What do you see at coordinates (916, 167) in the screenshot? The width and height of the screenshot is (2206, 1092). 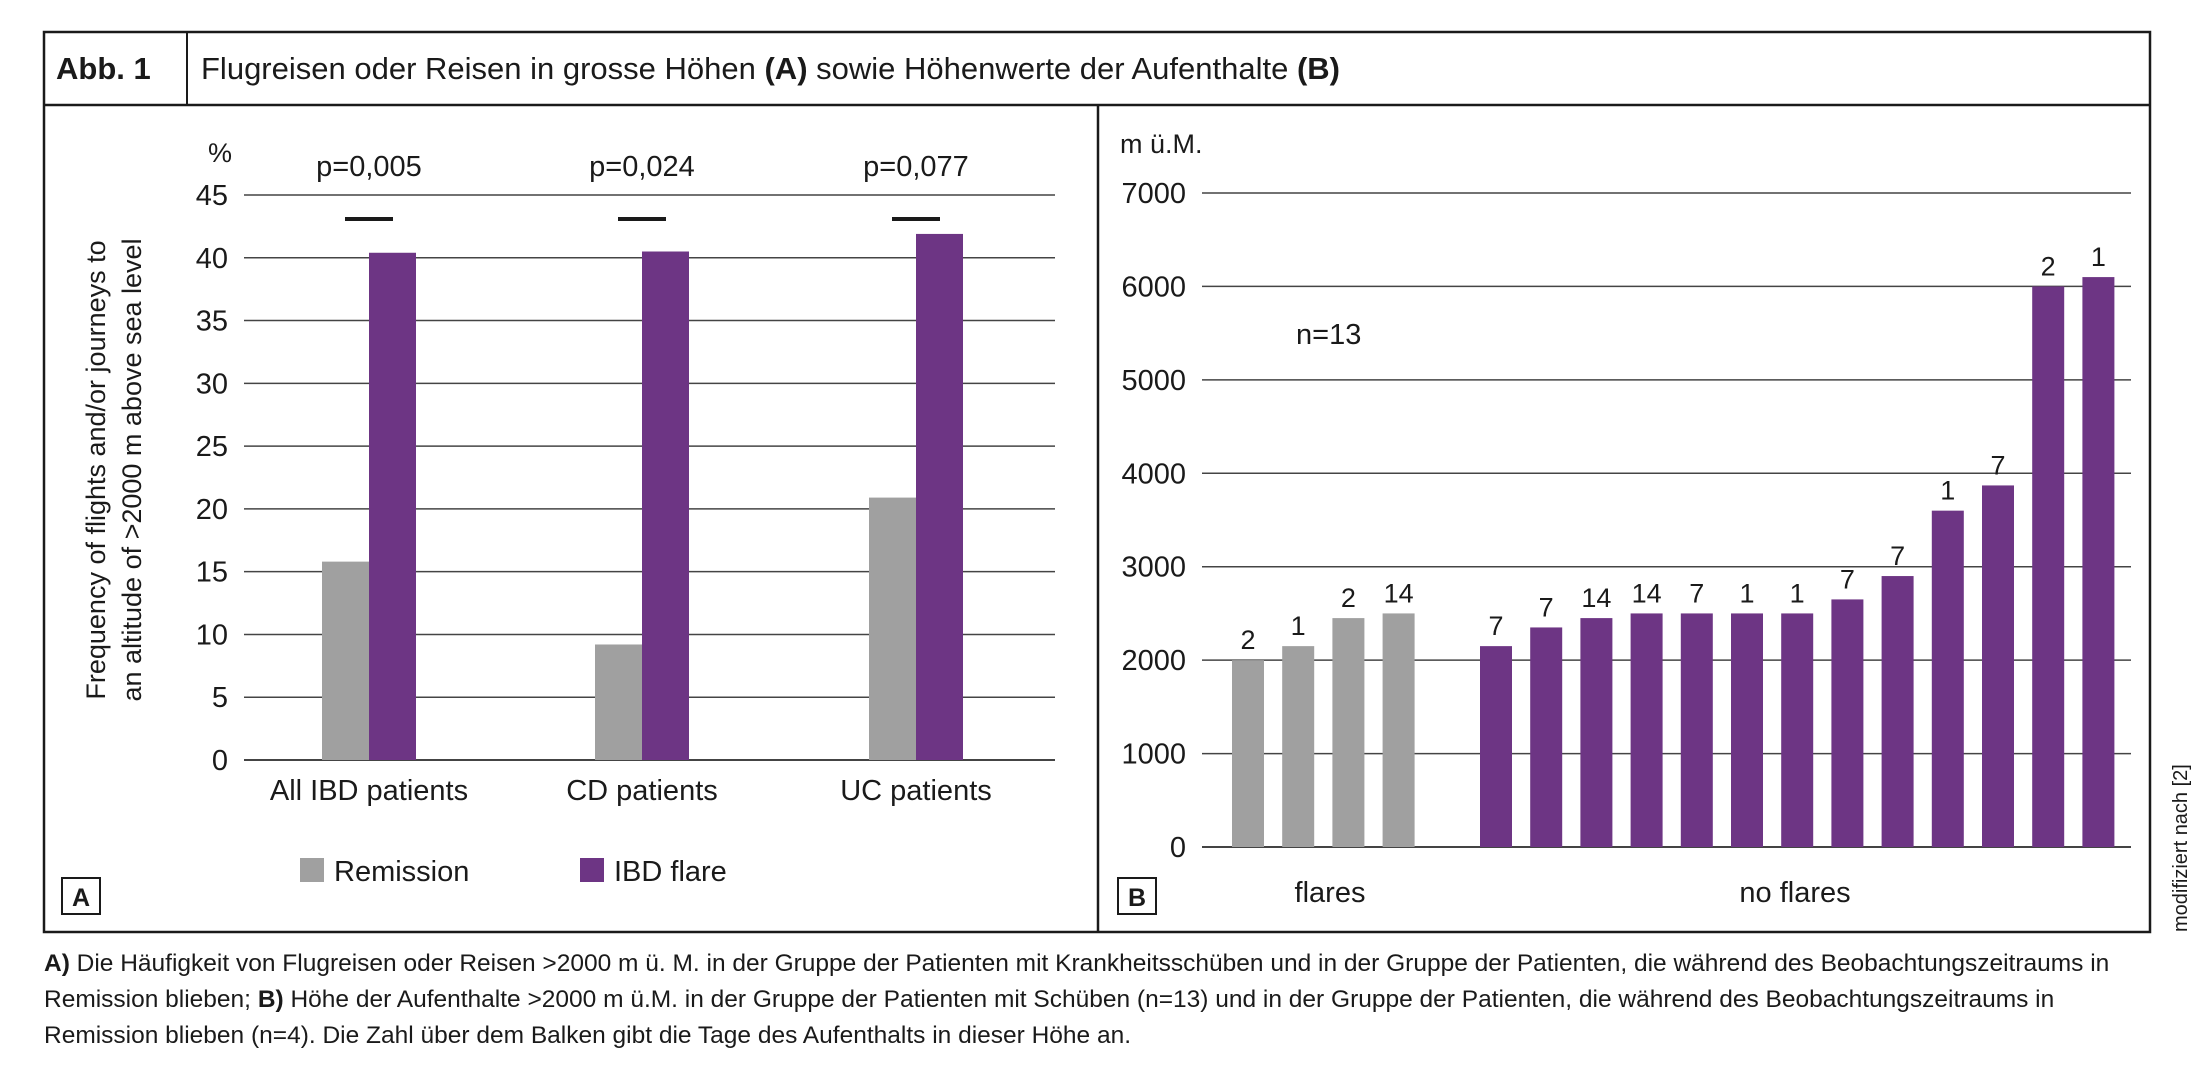 I see `panel-a-p-value: p=0,077` at bounding box center [916, 167].